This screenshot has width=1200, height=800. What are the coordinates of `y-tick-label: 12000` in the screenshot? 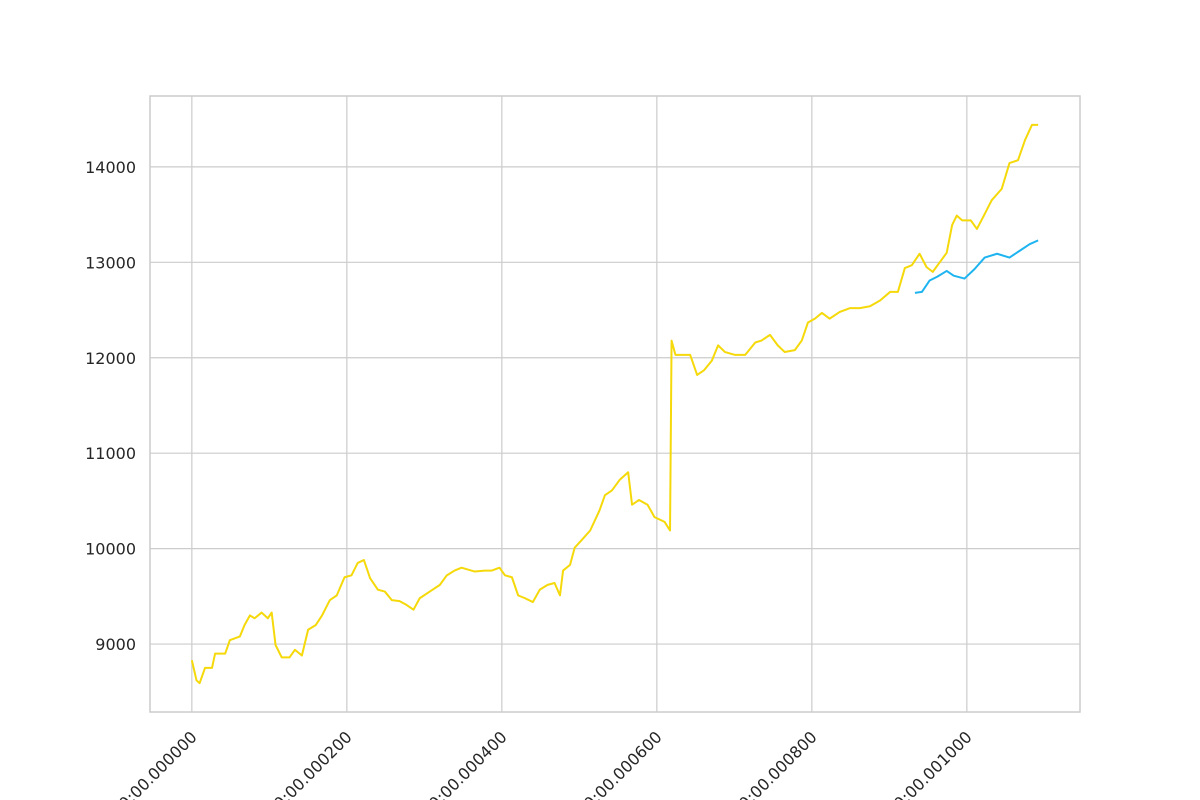 It's located at (110, 358).